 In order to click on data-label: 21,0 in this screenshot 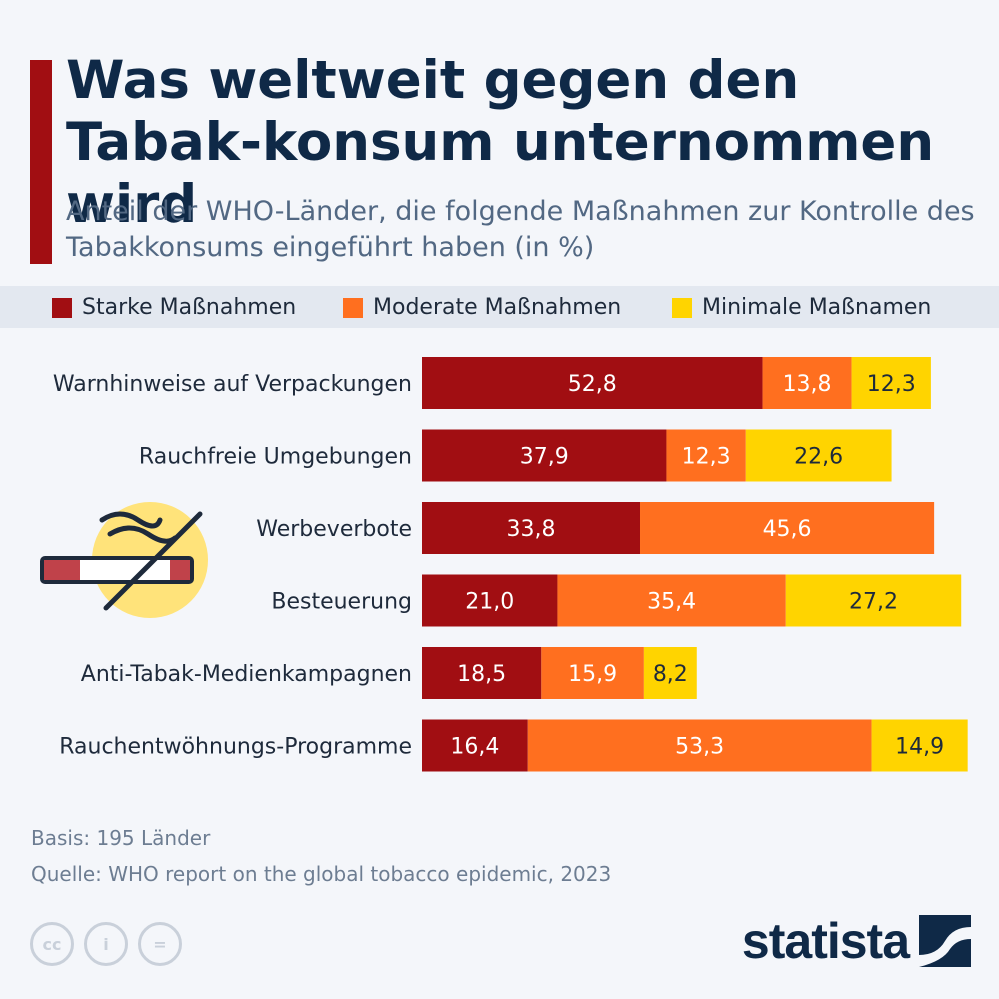, I will do `click(489, 602)`.